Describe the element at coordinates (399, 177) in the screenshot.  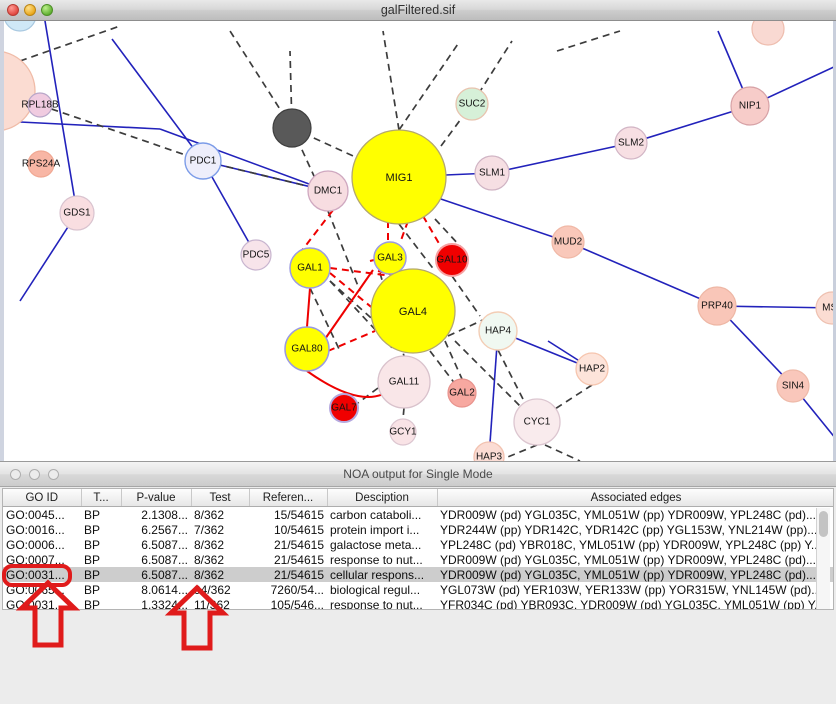
I see `node-MIG1` at that location.